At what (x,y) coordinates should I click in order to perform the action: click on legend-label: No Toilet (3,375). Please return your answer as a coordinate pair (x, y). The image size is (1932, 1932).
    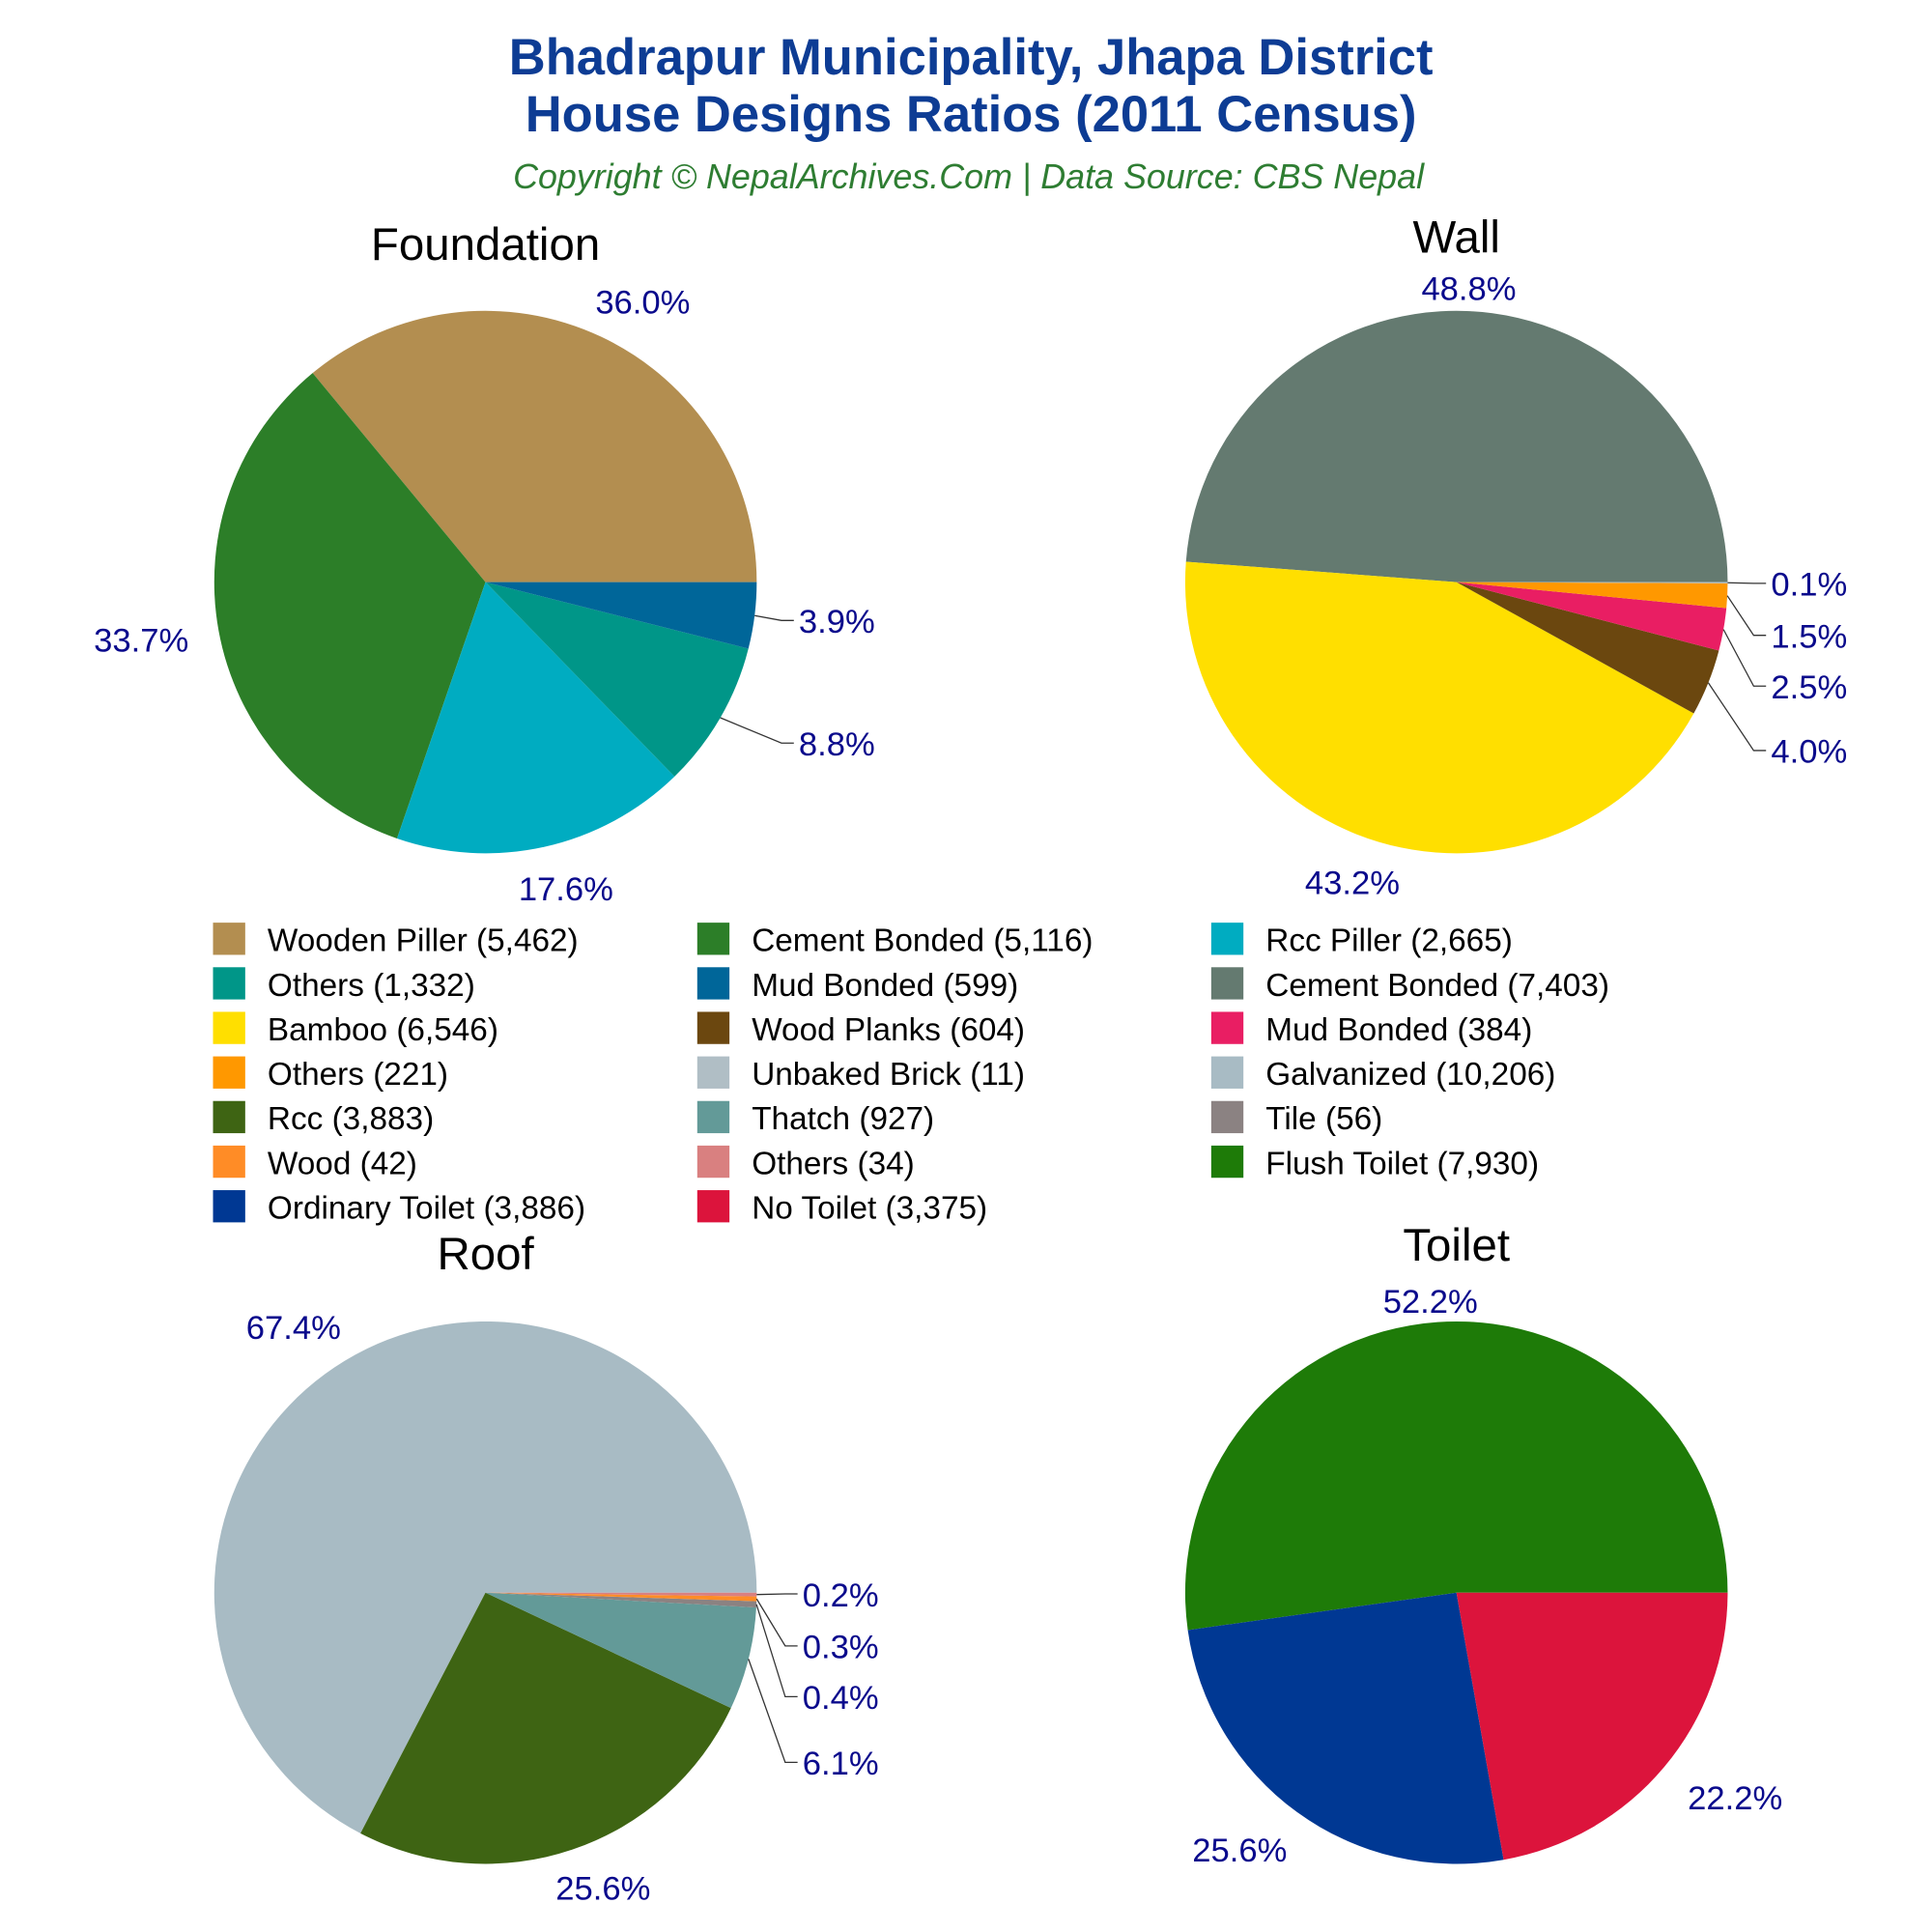
    Looking at the image, I should click on (869, 1209).